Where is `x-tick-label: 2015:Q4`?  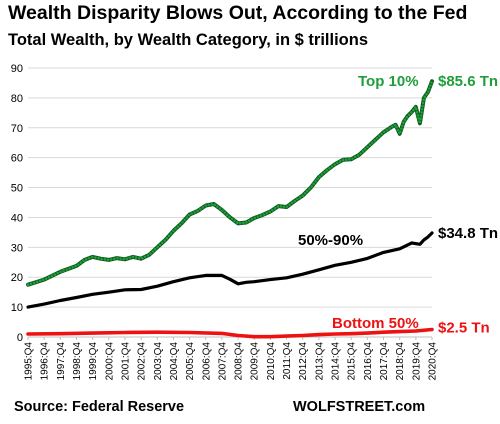
x-tick-label: 2015:Q4 is located at coordinates (352, 361).